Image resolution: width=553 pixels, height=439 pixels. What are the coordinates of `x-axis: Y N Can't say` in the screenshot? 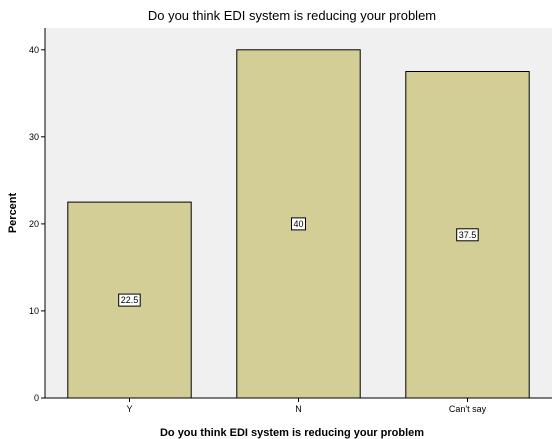 It's located at (298, 405).